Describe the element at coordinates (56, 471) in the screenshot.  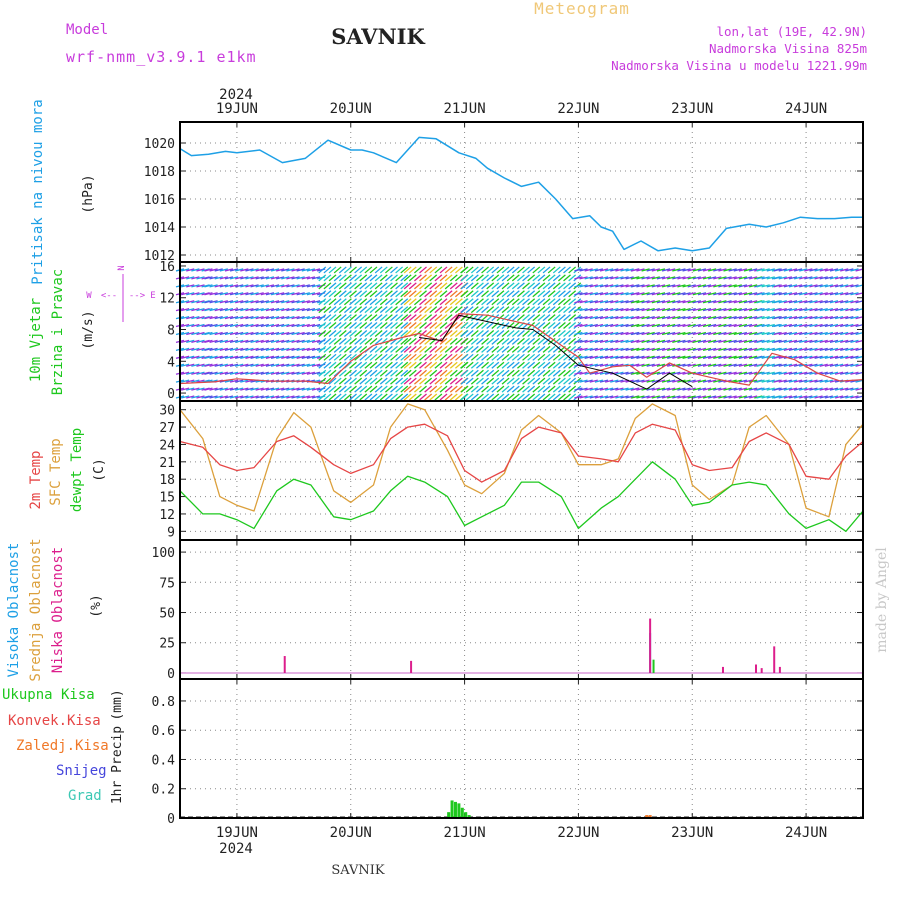
I see `temp-ylabel-sfc: SFC Temp` at that location.